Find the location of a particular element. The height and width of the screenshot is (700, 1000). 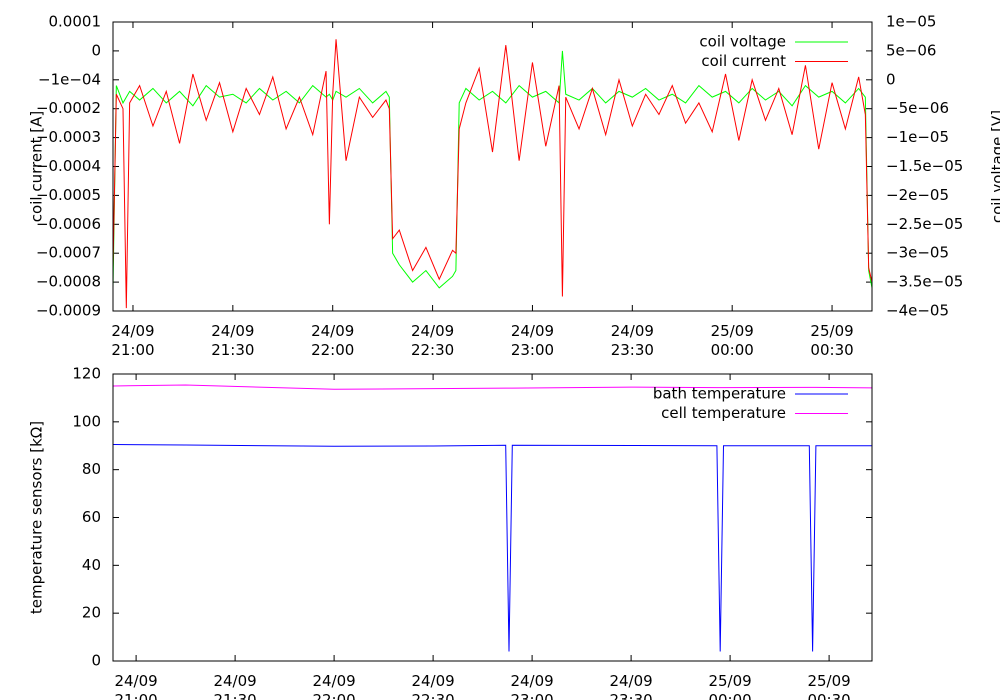

y2-tick-label: −2e−05 is located at coordinates (917, 195).